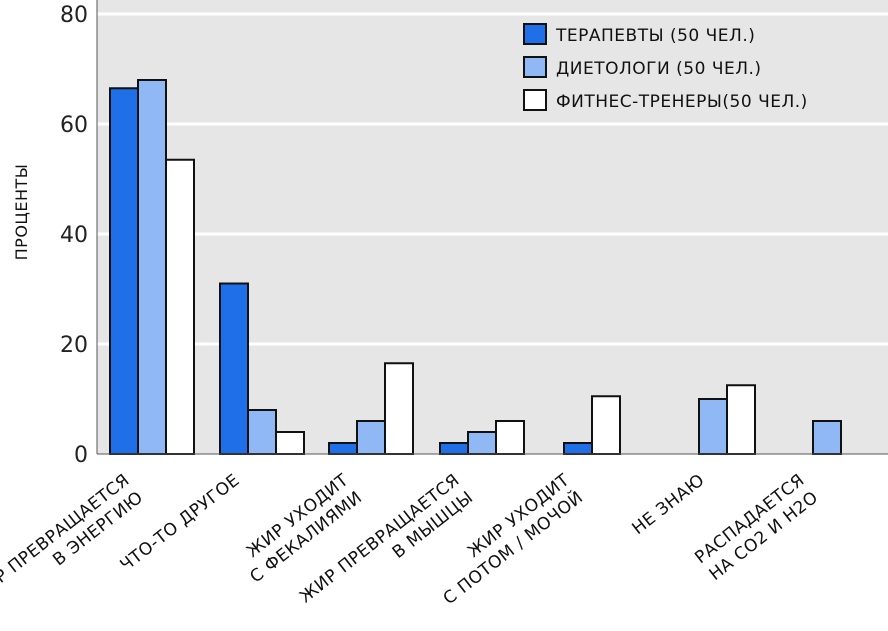 The image size is (888, 631). I want to click on y-axis-label: ПРОЦЕНТЫ, so click(21, 212).